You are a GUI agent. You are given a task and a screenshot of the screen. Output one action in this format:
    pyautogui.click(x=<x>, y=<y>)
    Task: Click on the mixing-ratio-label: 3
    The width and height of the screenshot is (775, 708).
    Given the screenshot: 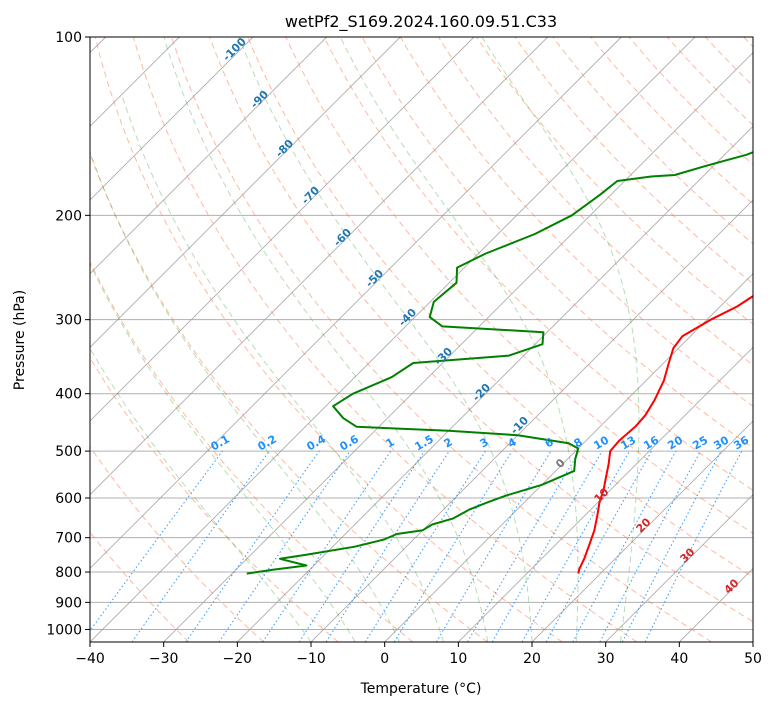 What is the action you would take?
    pyautogui.click(x=484, y=442)
    